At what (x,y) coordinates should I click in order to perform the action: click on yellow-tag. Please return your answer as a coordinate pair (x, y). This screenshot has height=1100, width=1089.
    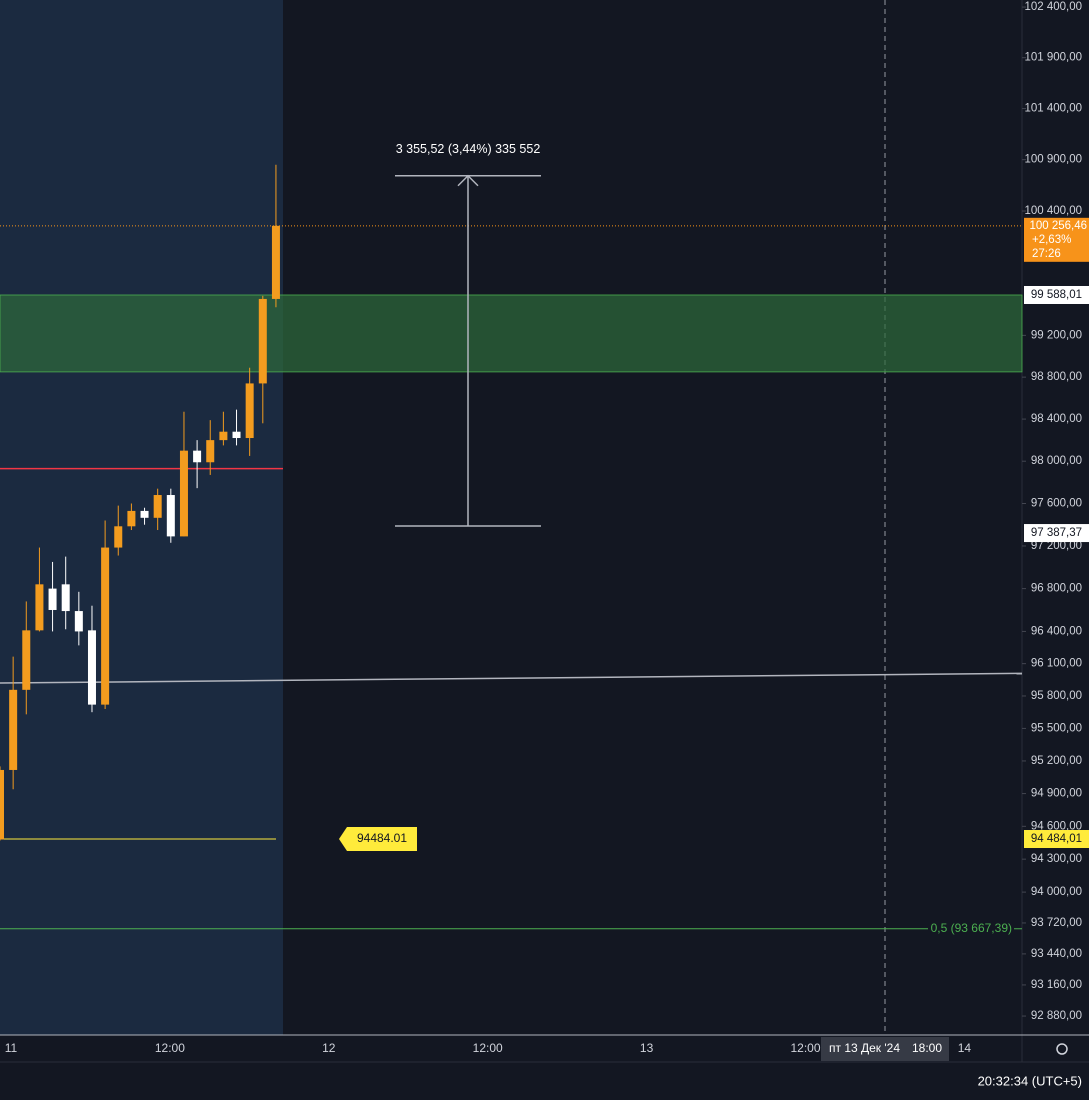
    Looking at the image, I should click on (378, 839).